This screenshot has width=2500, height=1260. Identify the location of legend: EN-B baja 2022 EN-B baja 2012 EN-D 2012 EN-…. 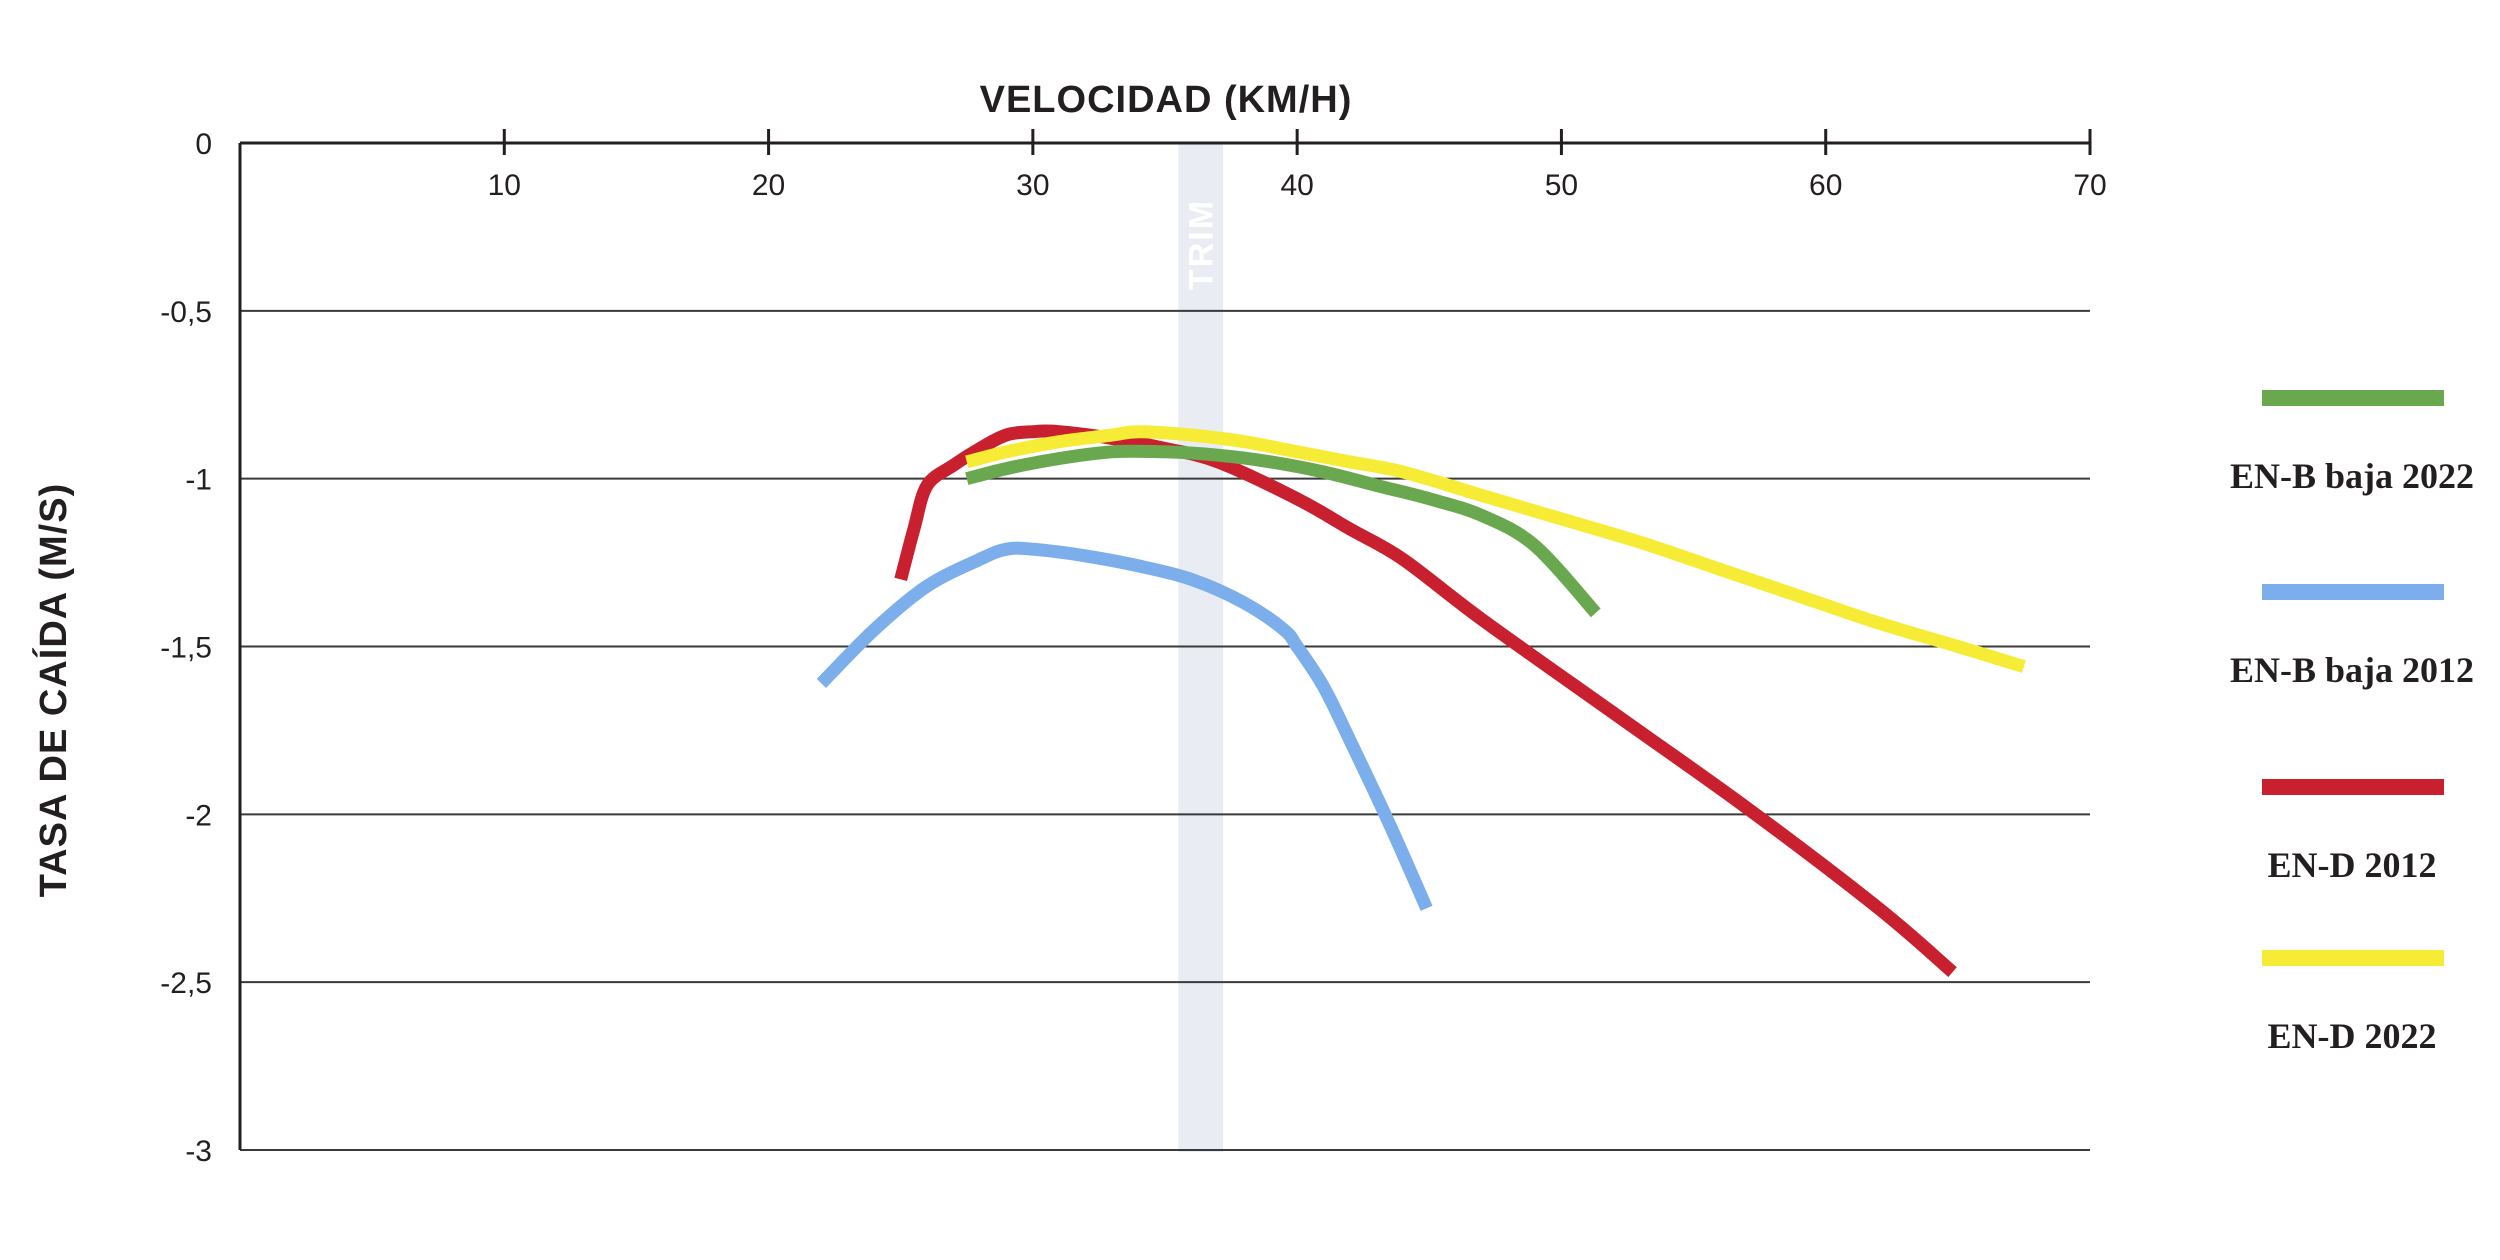
(2352, 723).